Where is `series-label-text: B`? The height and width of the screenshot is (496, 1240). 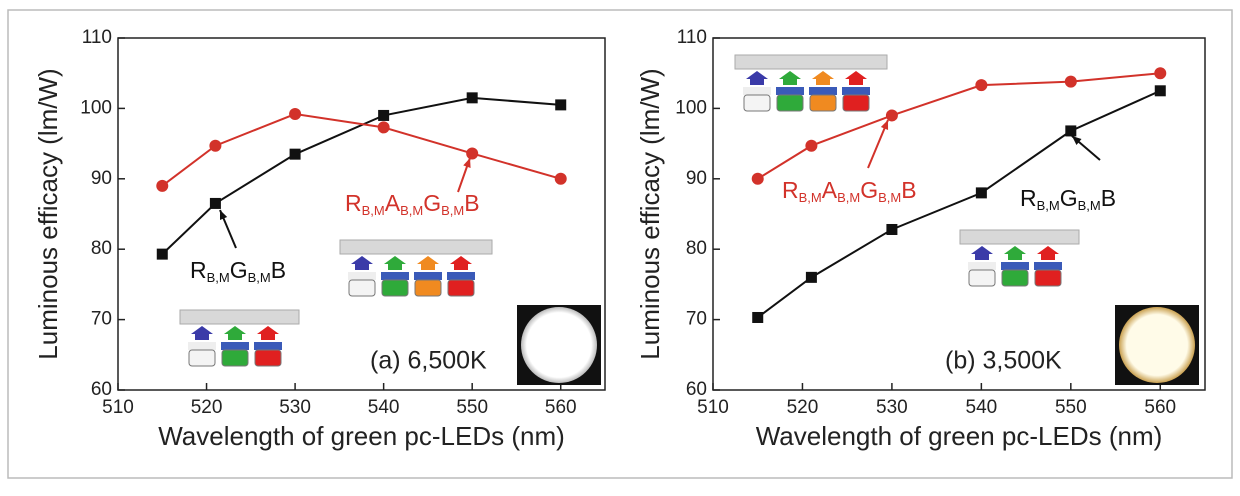 series-label-text: B is located at coordinates (278, 270).